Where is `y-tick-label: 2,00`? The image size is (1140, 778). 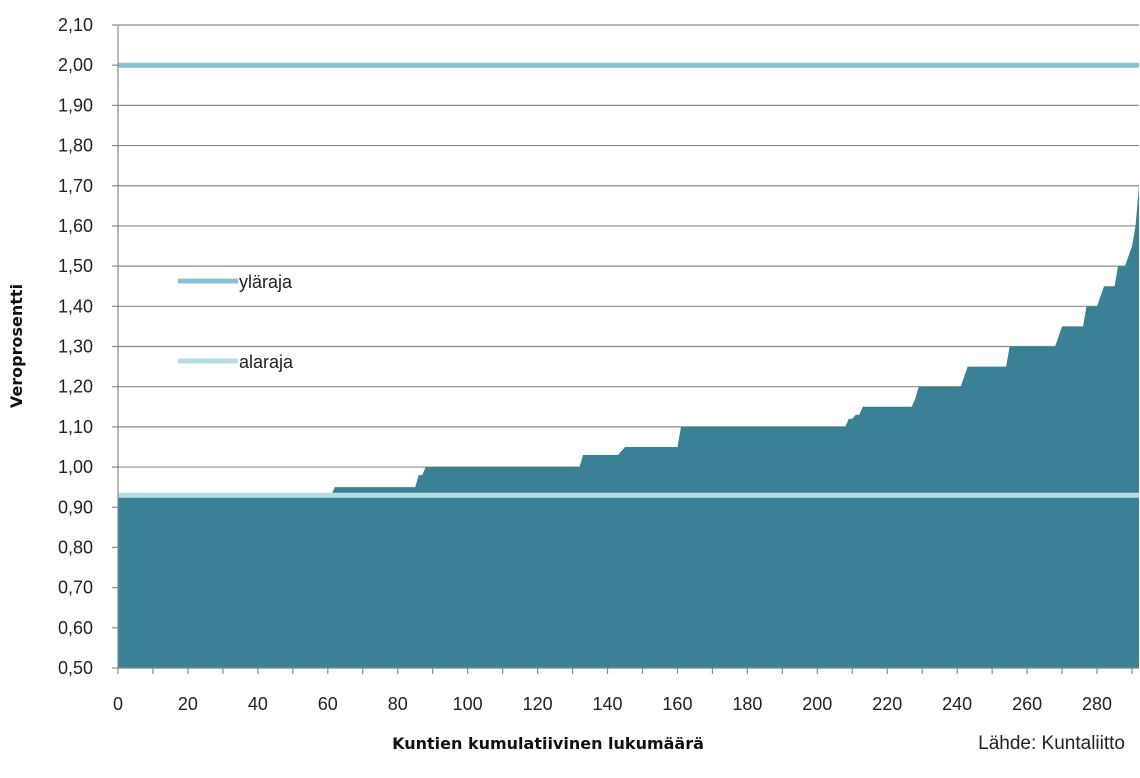 y-tick-label: 2,00 is located at coordinates (75, 65).